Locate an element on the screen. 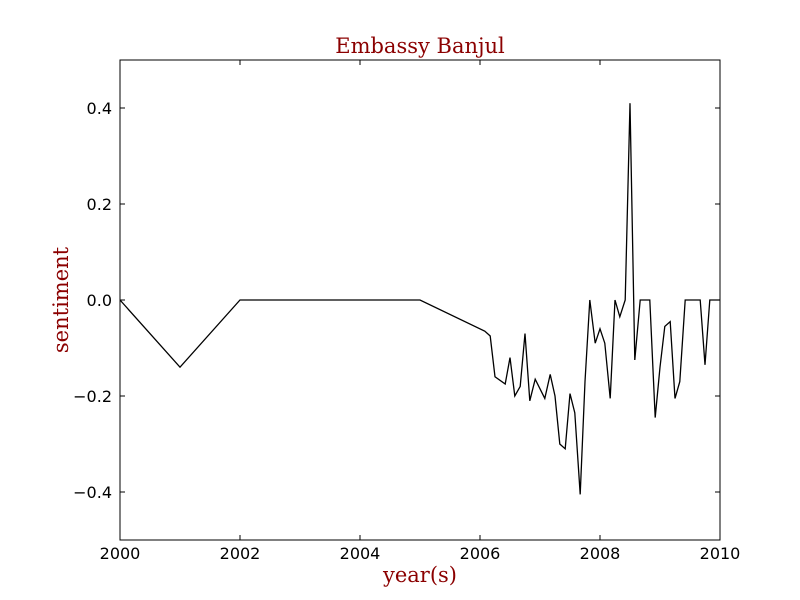 The image size is (800, 600). x-tick-label: 2000 is located at coordinates (120, 553).